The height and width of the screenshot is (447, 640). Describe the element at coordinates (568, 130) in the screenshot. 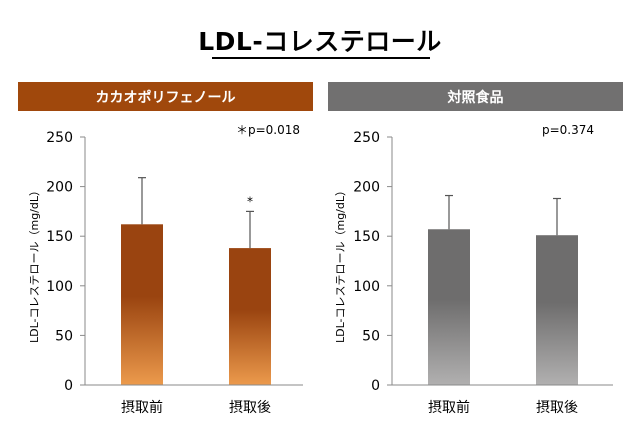

I see `p-value-annotation: p=0.374` at that location.